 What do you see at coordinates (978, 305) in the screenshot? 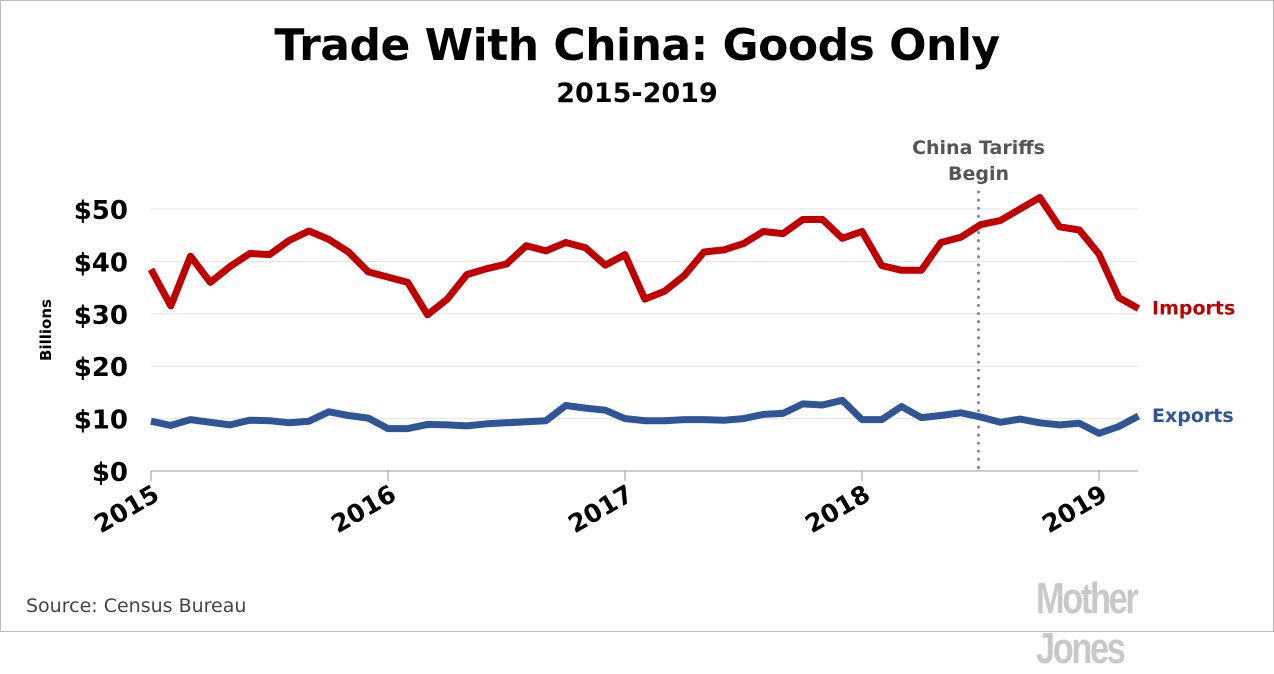
I see `tariff-annotation: China Tariffs Begin` at bounding box center [978, 305].